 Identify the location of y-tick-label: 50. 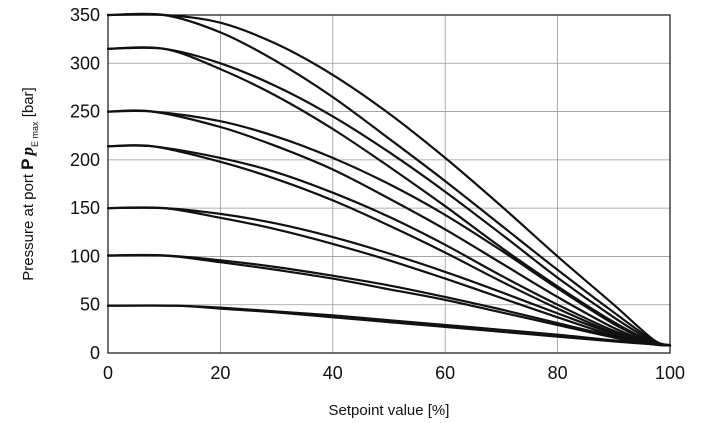
(90, 305).